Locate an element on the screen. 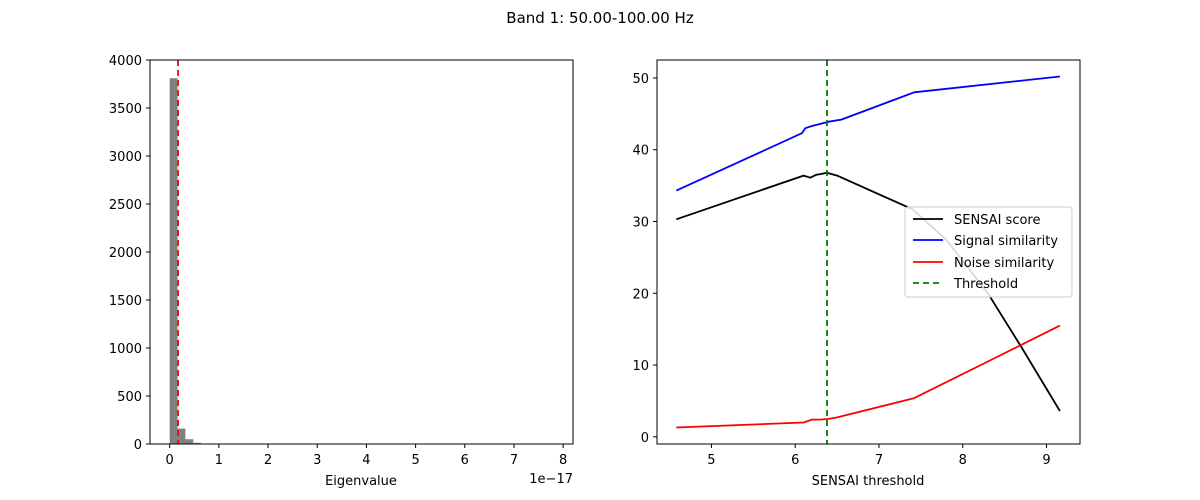 The image size is (1200, 500). line-x-ticks: 5 6 7 8 9 is located at coordinates (879, 456).